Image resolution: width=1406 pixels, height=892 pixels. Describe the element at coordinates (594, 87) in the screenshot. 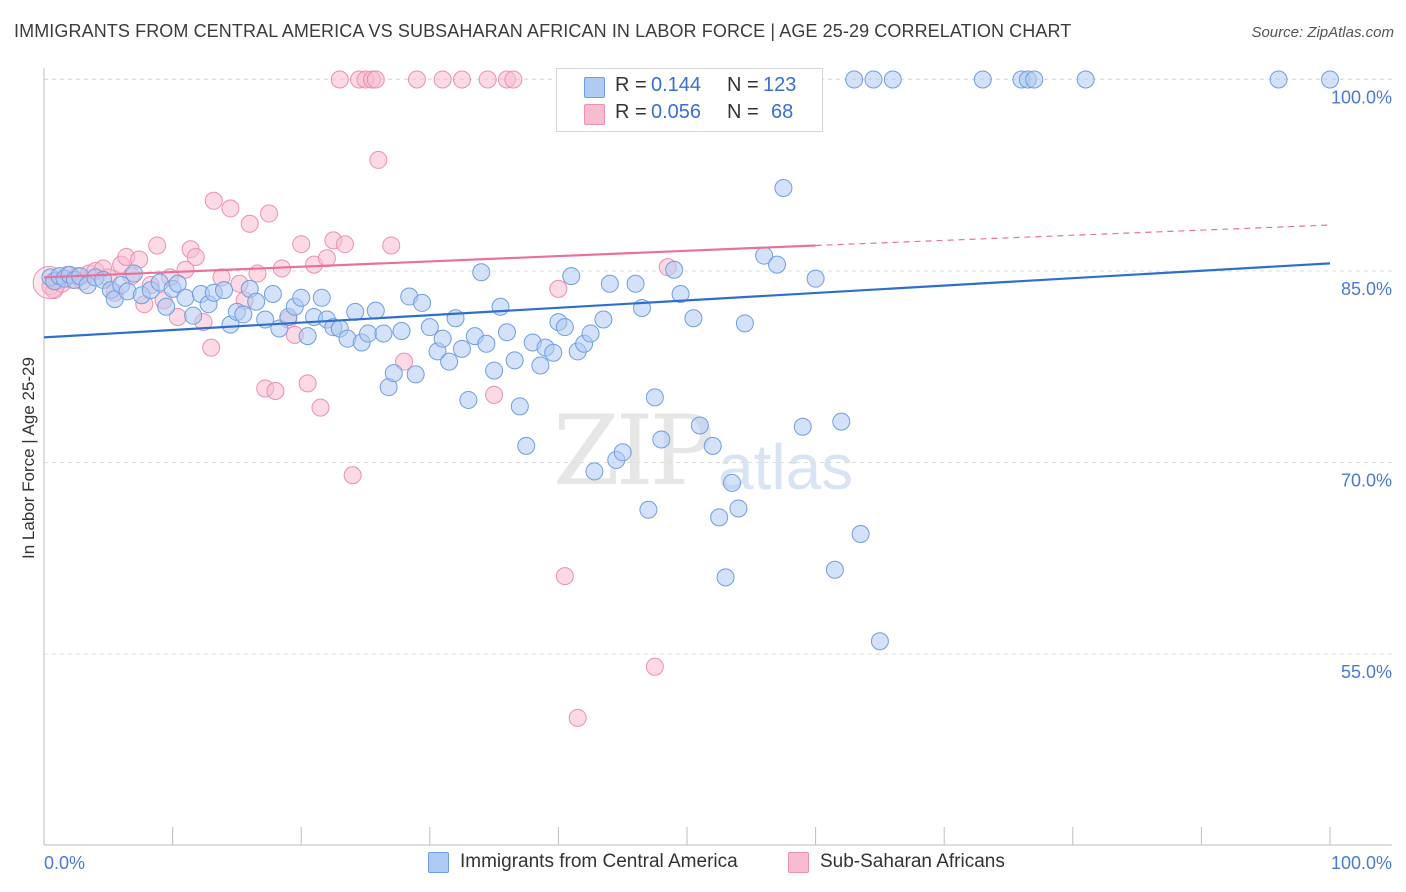

I see `blue-swatch-icon` at that location.